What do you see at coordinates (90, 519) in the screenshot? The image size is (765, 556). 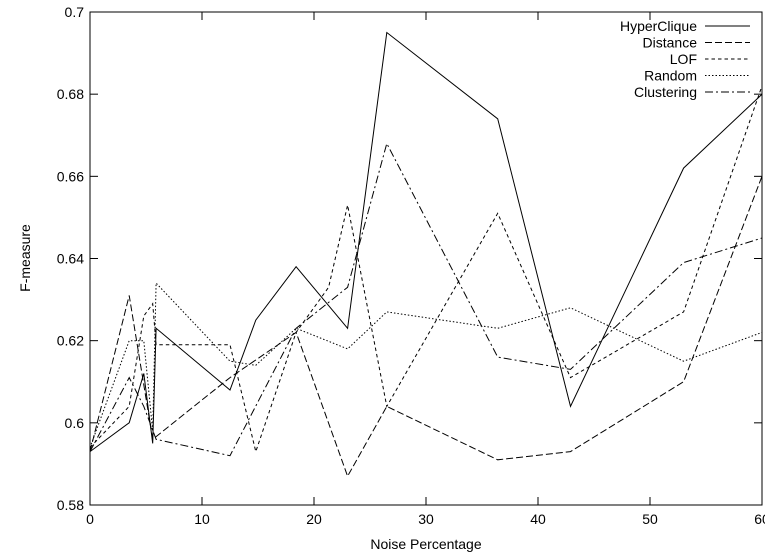 I see `x-tick-label: 0` at bounding box center [90, 519].